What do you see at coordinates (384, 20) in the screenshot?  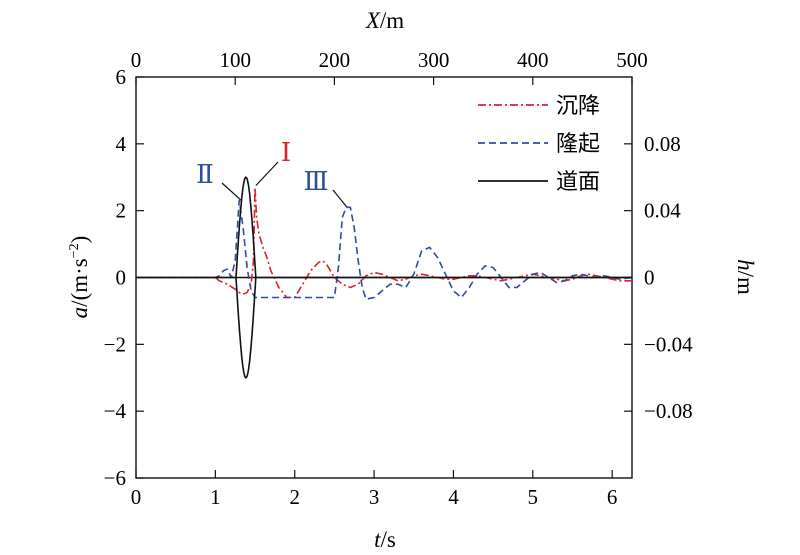 I see `x2-axis-title: X/m` at bounding box center [384, 20].